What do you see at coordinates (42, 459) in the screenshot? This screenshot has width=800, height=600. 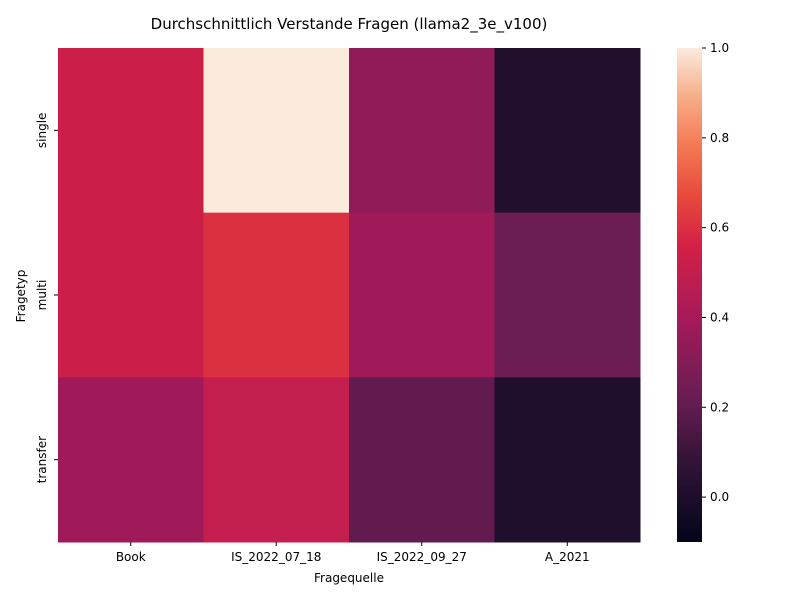 I see `y-tick-label: transfer` at bounding box center [42, 459].